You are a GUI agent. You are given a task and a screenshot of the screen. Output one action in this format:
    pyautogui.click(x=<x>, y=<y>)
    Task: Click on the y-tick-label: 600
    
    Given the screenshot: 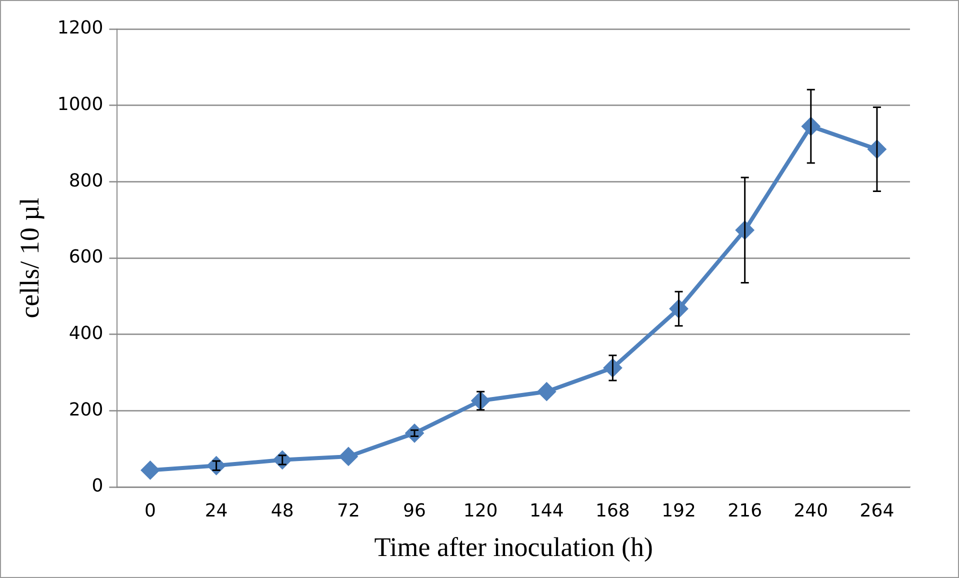 What is the action you would take?
    pyautogui.click(x=86, y=257)
    